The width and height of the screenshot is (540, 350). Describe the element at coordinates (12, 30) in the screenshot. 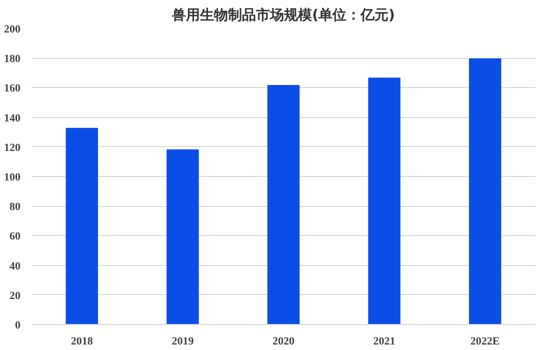

I see `y-tick-label: 200` at that location.